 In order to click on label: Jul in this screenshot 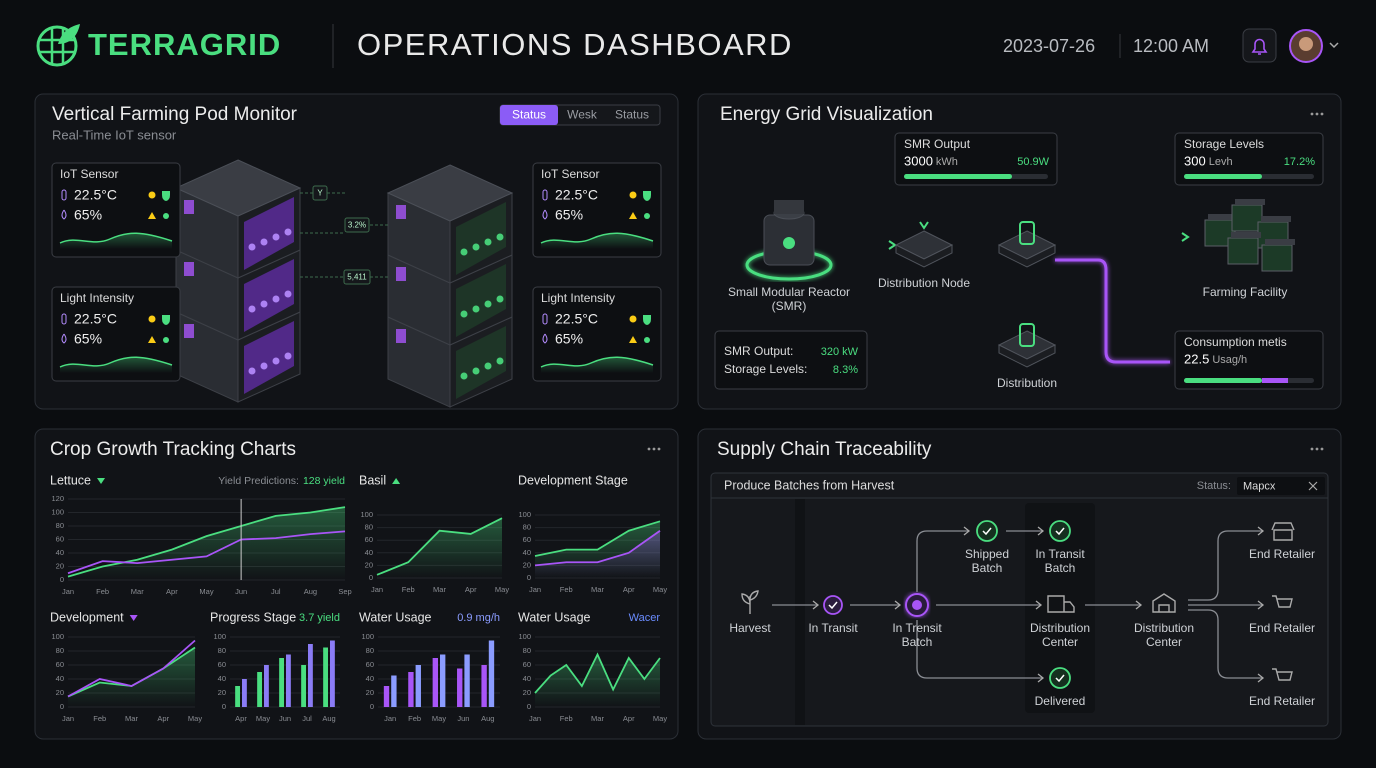, I will do `click(276, 591)`.